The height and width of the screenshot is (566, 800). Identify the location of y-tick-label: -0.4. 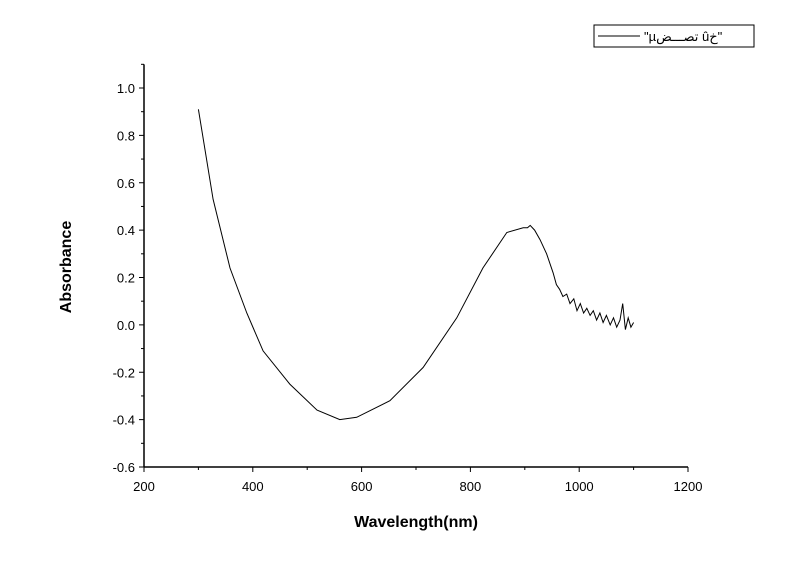
(124, 420).